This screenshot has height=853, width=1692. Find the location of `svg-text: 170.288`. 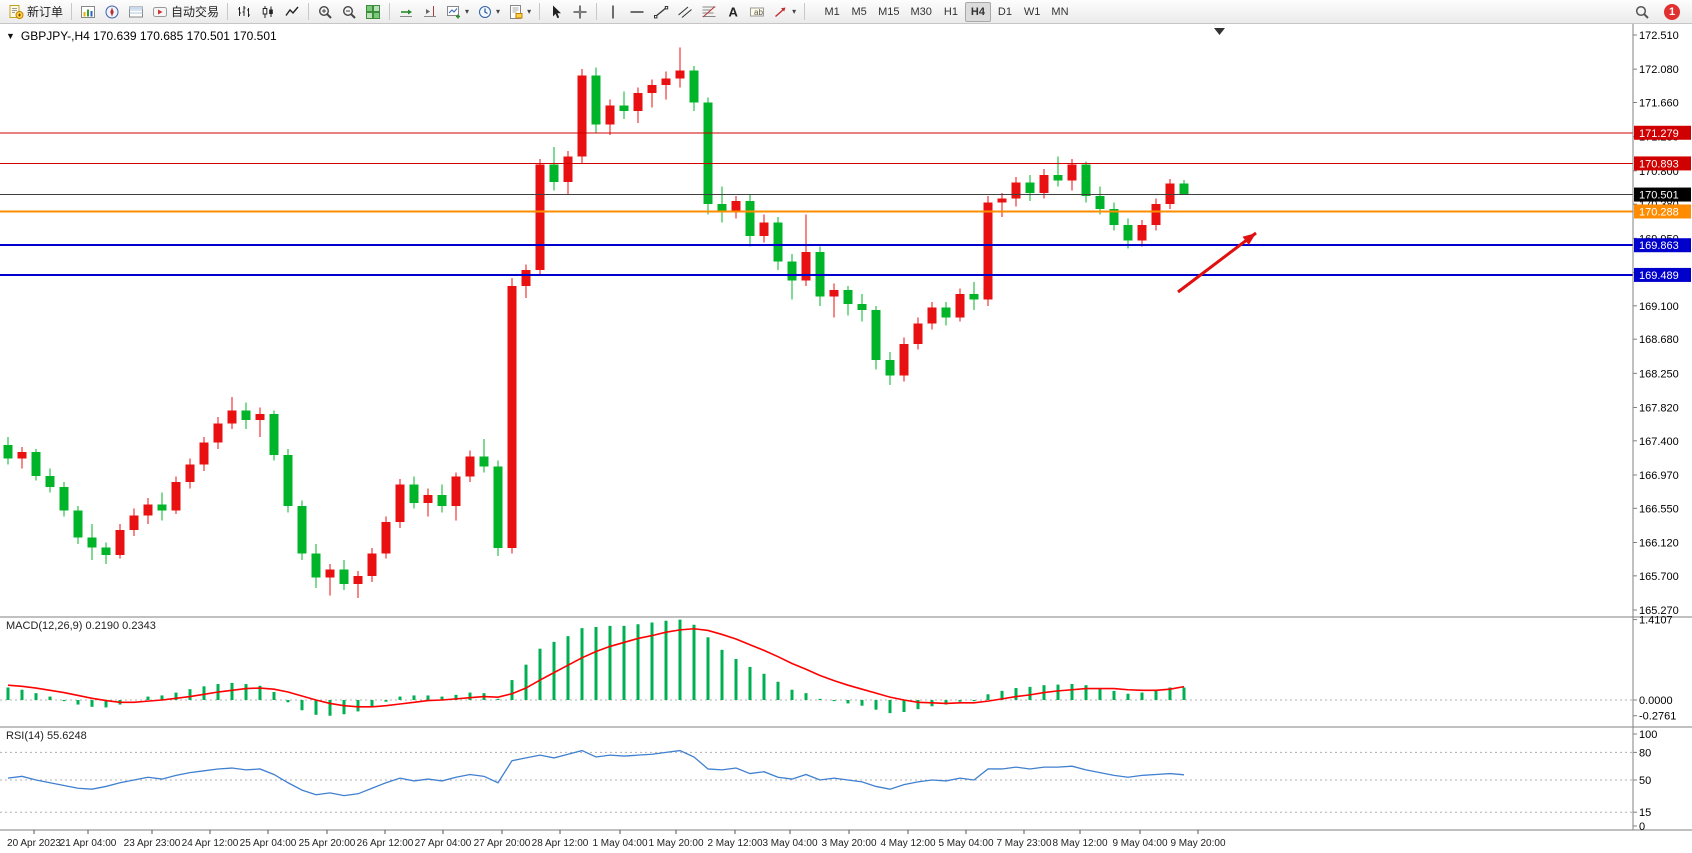

svg-text: 170.288 is located at coordinates (1659, 212).